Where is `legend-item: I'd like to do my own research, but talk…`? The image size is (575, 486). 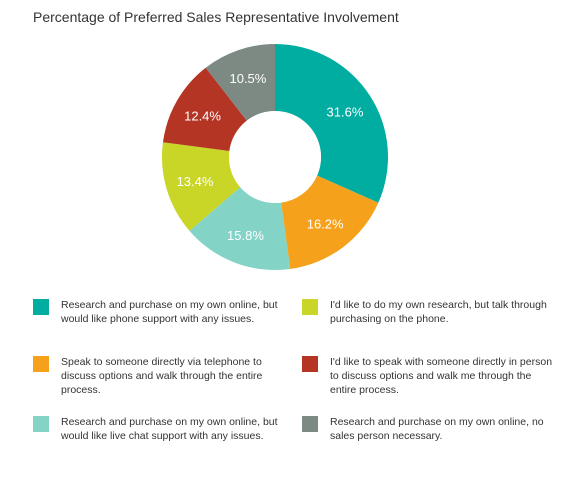
legend-item: I'd like to do my own research, but talk… is located at coordinates (431, 312).